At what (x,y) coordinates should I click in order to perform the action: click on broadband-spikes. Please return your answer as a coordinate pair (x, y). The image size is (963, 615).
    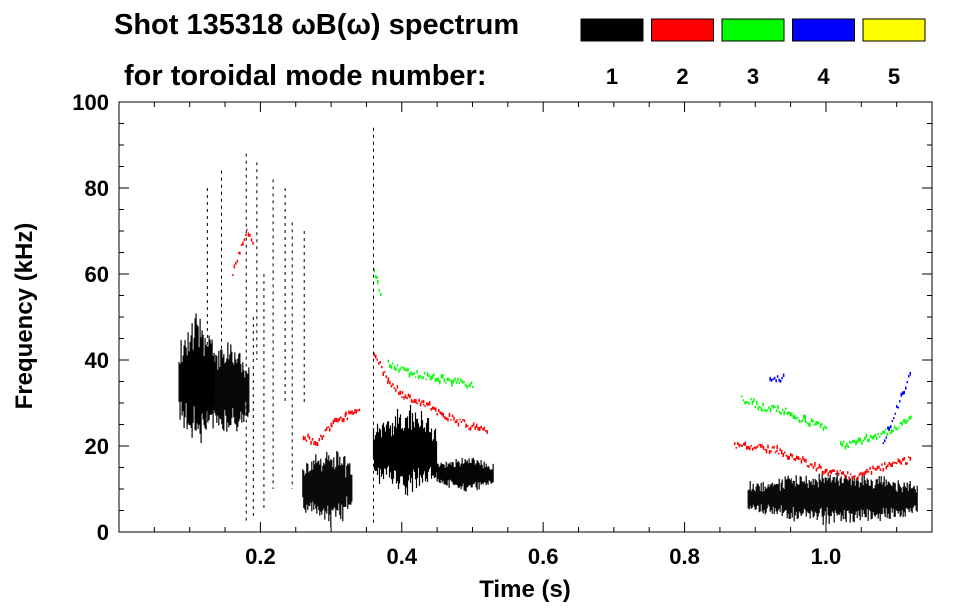
    Looking at the image, I should click on (290, 325).